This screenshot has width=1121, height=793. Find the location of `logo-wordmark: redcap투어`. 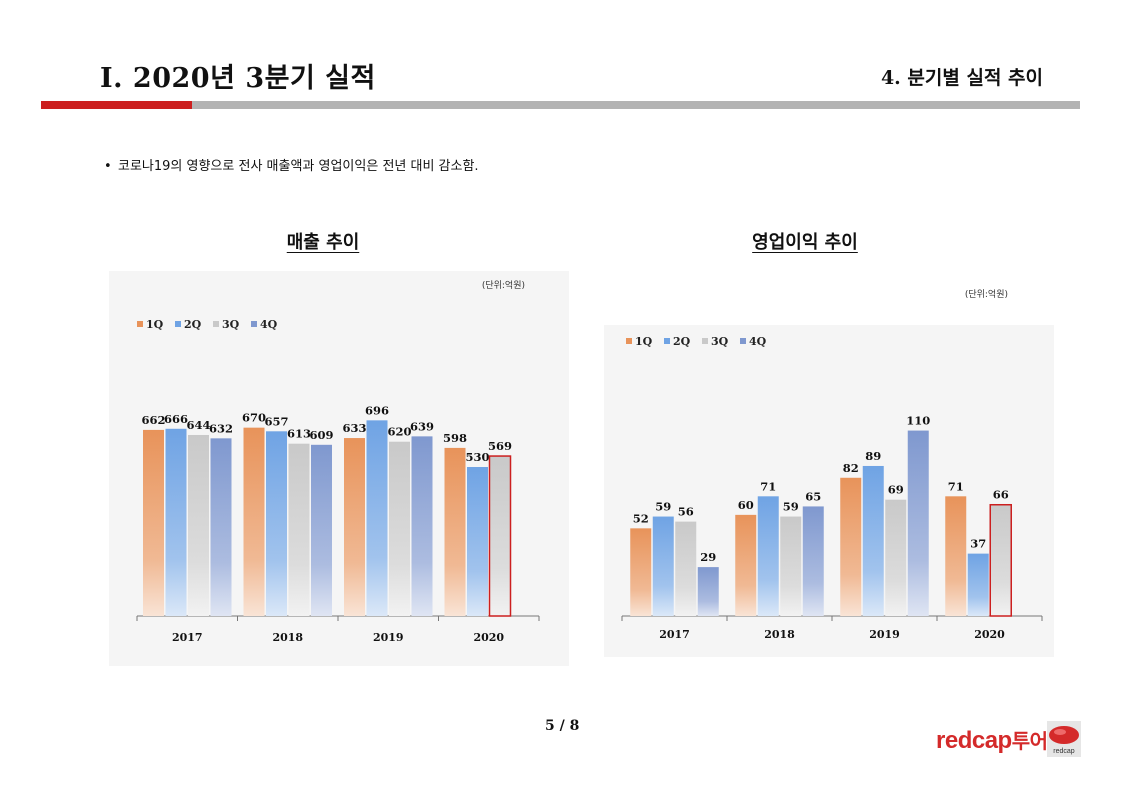

logo-wordmark: redcap투어 is located at coordinates (992, 740).